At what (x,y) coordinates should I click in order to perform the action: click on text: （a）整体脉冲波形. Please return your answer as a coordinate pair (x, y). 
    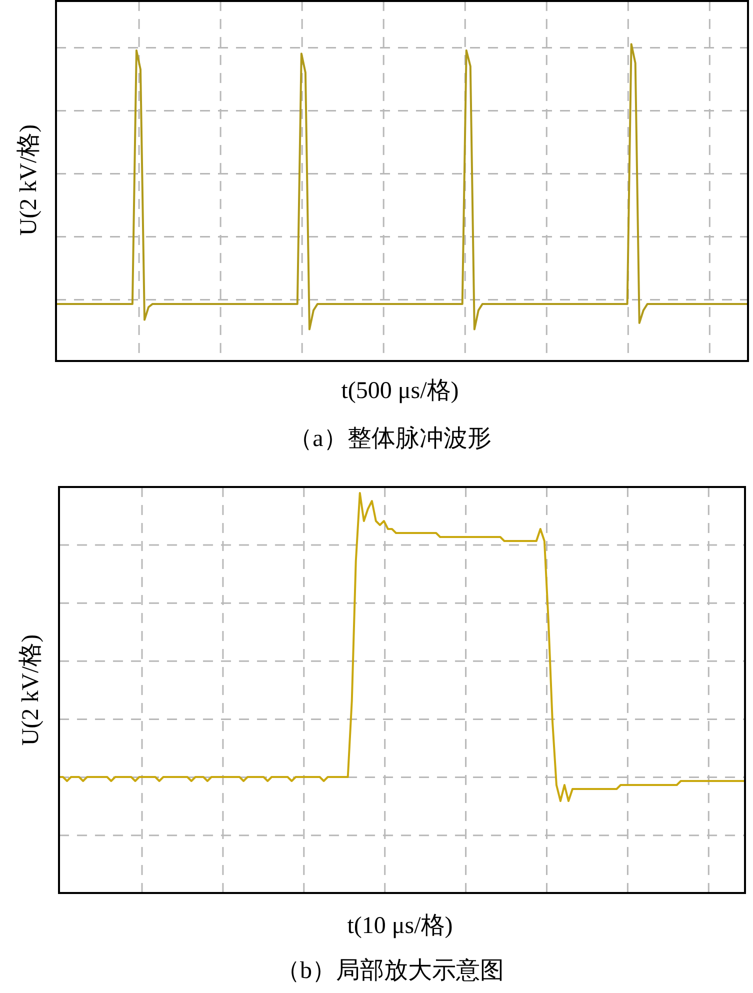
    Looking at the image, I should click on (390, 439).